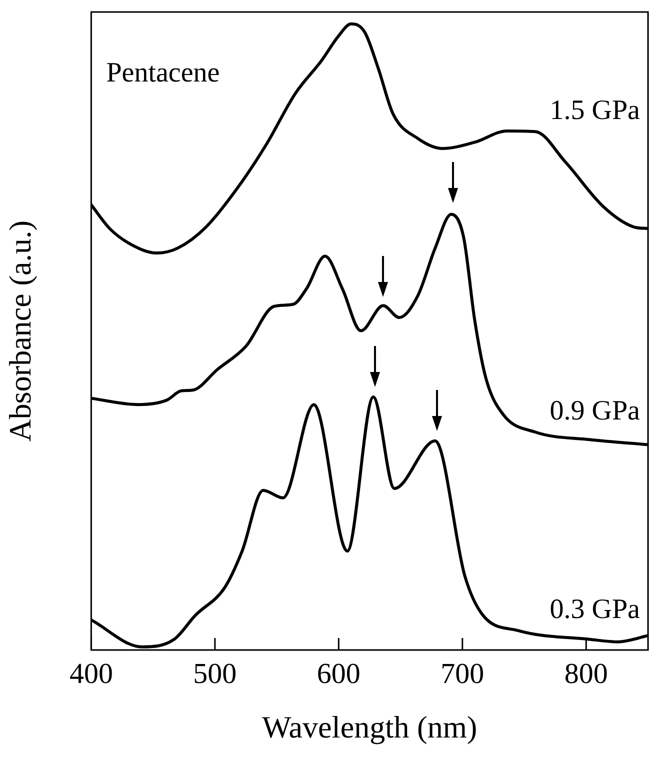 This screenshot has height=762, width=649. Describe the element at coordinates (338, 674) in the screenshot. I see `x-tick-label: 600` at that location.